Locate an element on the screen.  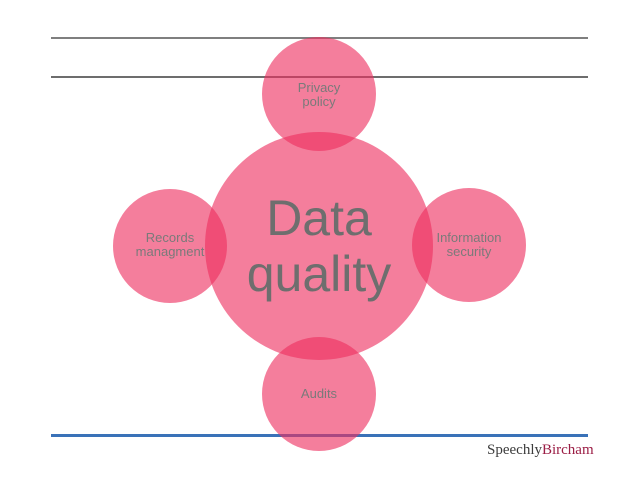
privacy-policy-line2: policy is located at coordinates (319, 101).